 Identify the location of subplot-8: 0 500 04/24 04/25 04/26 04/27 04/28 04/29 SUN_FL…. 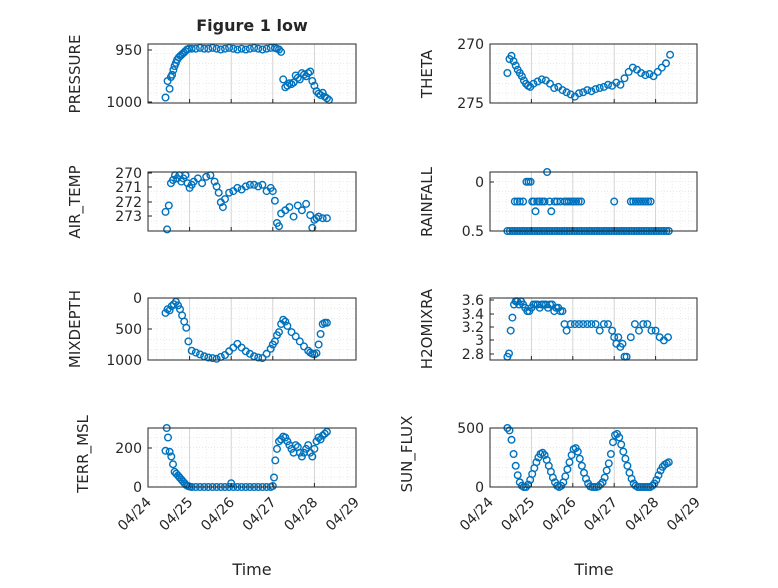
(551, 475).